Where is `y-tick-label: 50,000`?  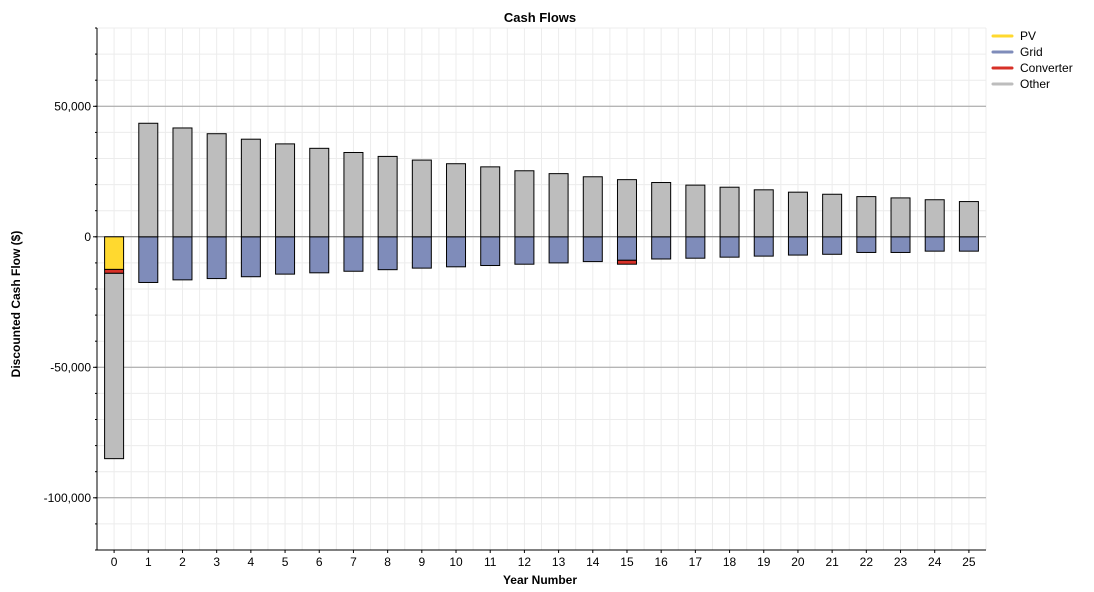 y-tick-label: 50,000 is located at coordinates (72, 106).